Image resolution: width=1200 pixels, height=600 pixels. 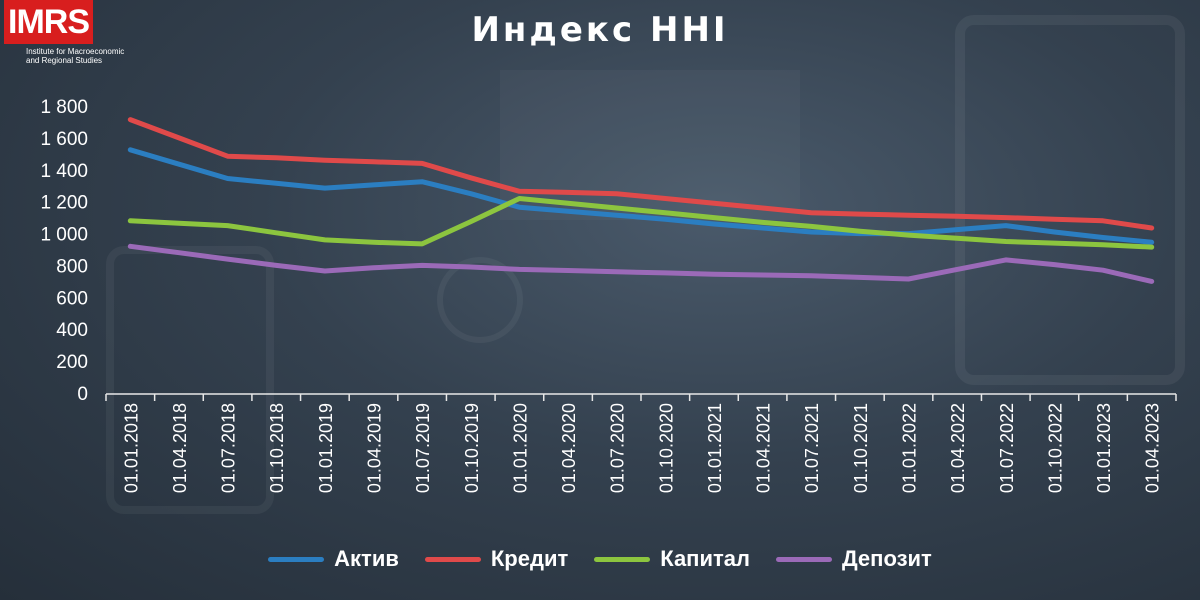 What do you see at coordinates (958, 448) in the screenshot?
I see `x-tick-label: 01.04.2022` at bounding box center [958, 448].